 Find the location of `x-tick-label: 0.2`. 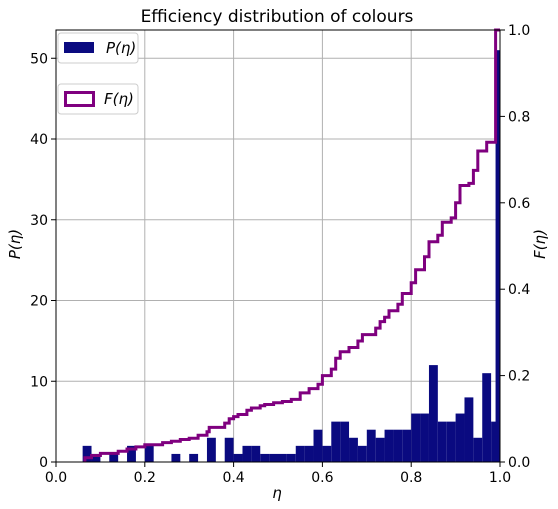

x-tick-label: 0.2 is located at coordinates (145, 478).